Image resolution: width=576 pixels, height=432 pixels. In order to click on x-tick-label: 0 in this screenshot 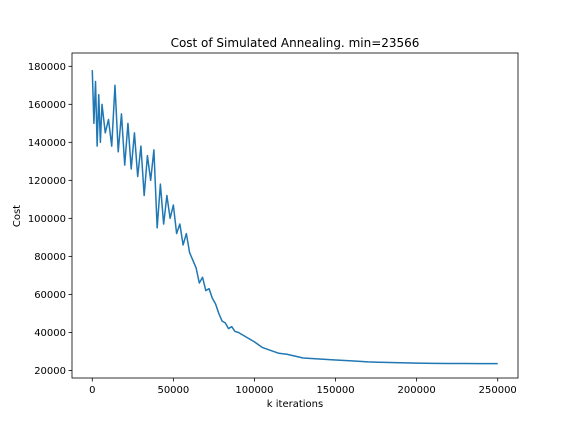, I will do `click(92, 390)`.